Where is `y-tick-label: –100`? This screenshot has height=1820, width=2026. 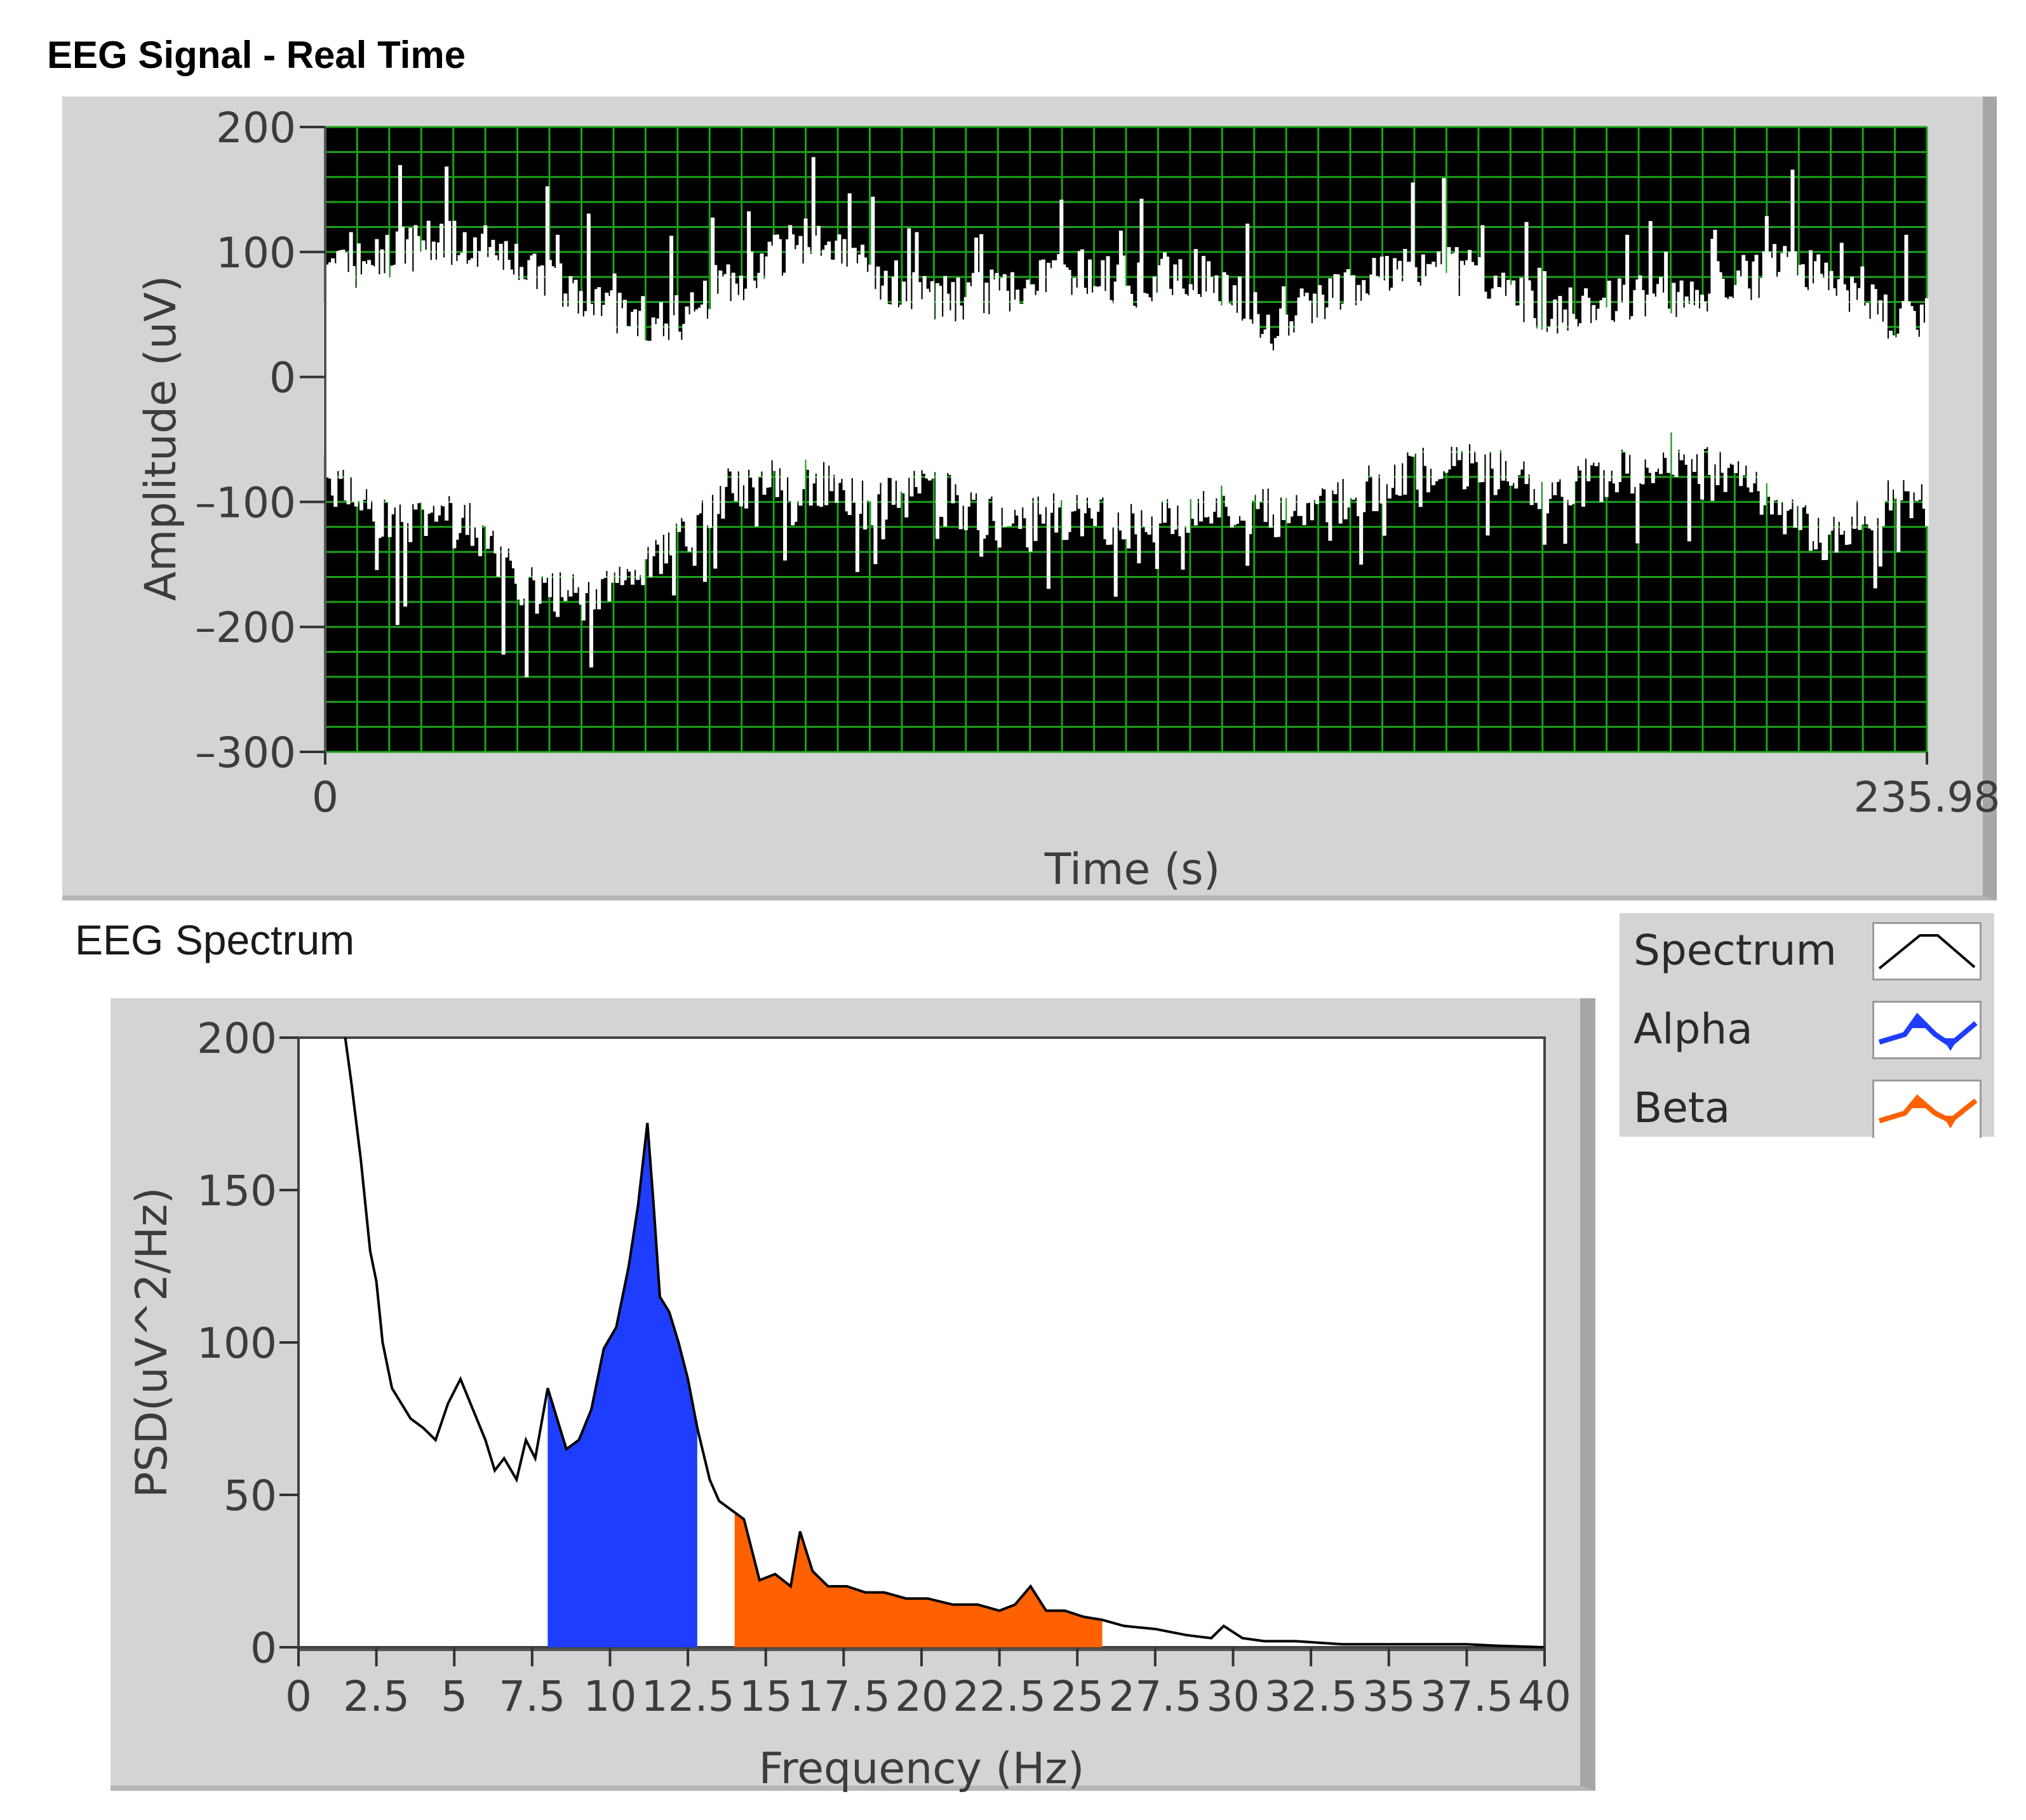 y-tick-label: –100 is located at coordinates (245, 502).